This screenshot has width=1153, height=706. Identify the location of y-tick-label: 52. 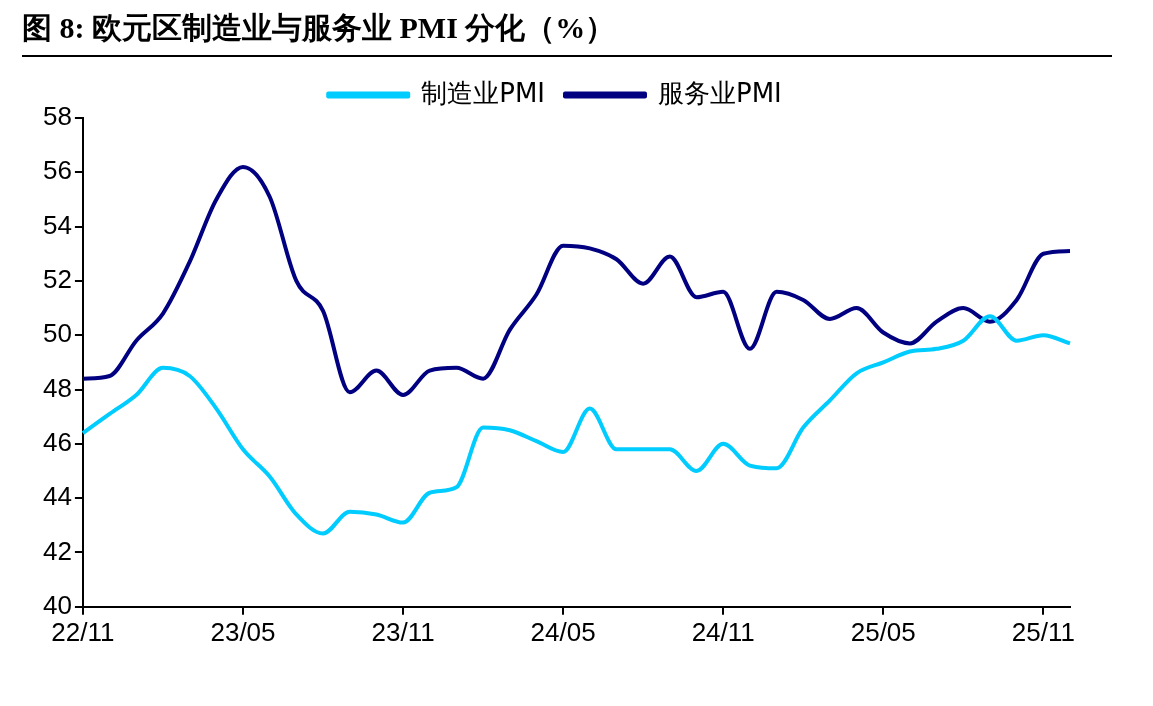
(57, 279).